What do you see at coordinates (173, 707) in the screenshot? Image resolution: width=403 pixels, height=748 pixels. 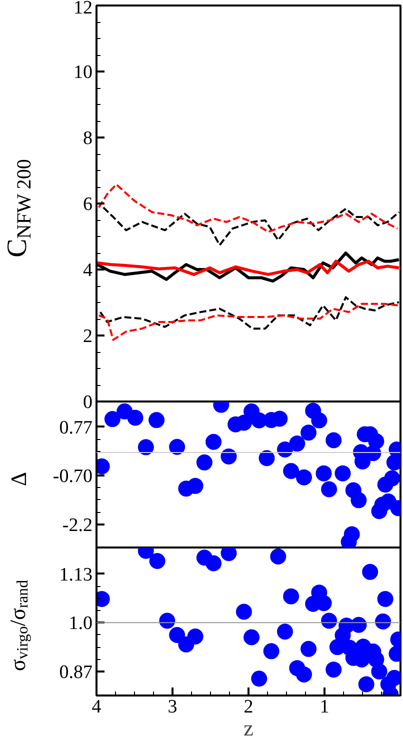 I see `x-tick-label: 3` at bounding box center [173, 707].